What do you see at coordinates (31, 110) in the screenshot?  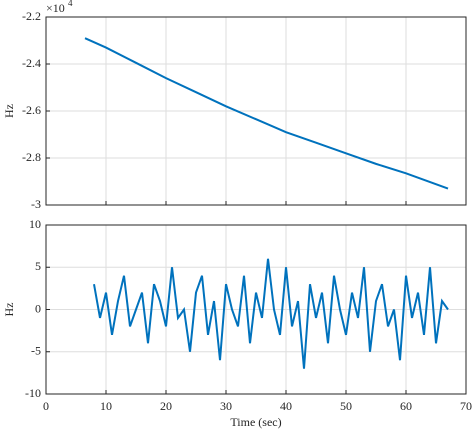 I see `y-tick-label: -2.6` at bounding box center [31, 110].